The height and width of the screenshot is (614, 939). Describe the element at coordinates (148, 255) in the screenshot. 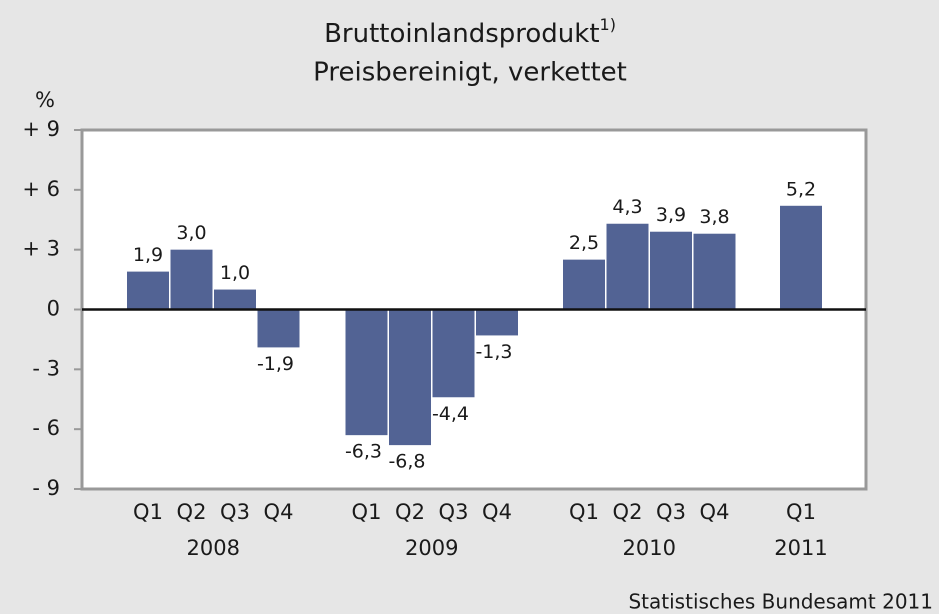

I see `value-label: 1,9` at that location.